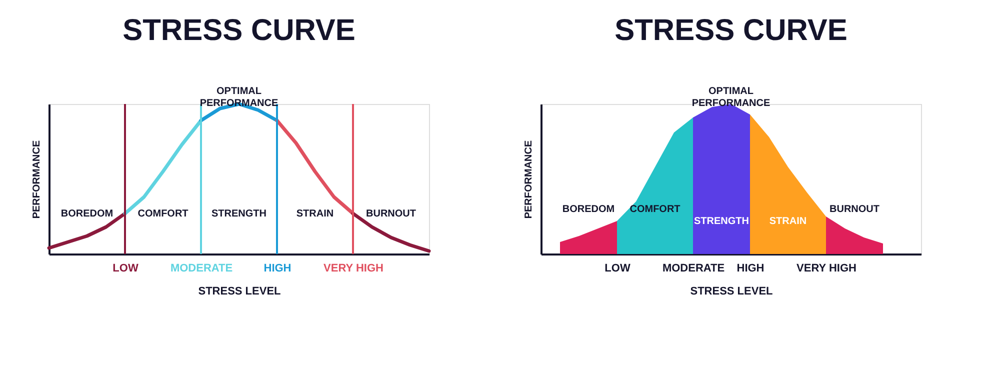  Describe the element at coordinates (239, 91) in the screenshot. I see `text: OPTIMAL` at that location.